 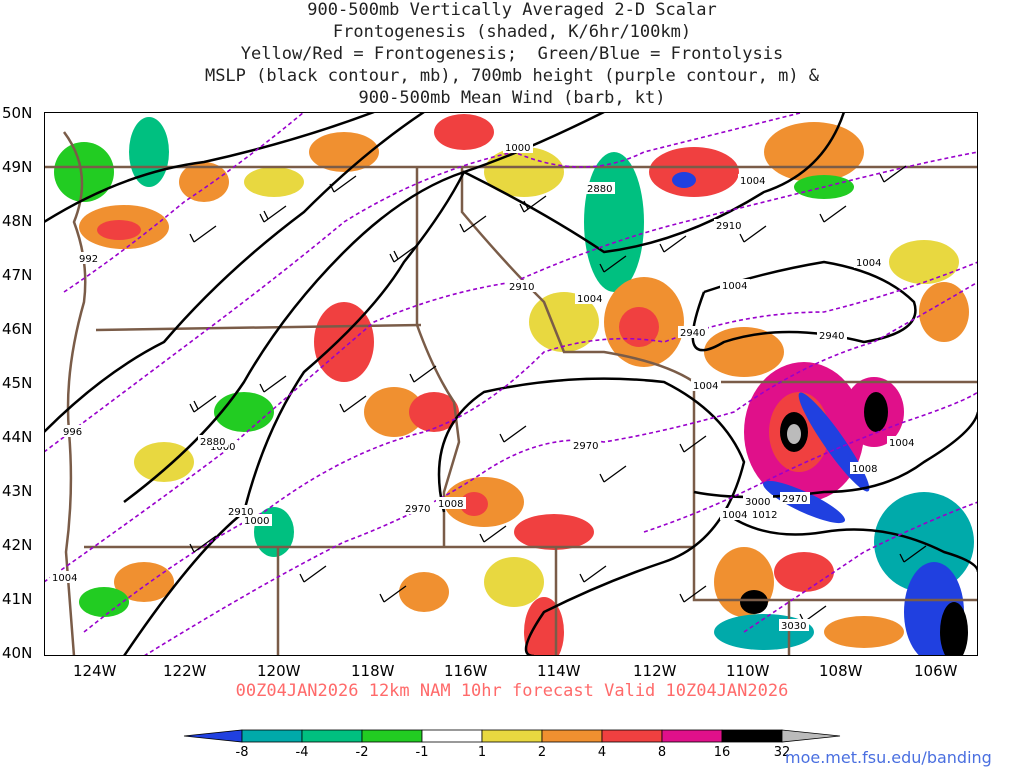 What do you see at coordinates (302, 752) in the screenshot?
I see `colorbar-tick-label: -4` at bounding box center [302, 752].